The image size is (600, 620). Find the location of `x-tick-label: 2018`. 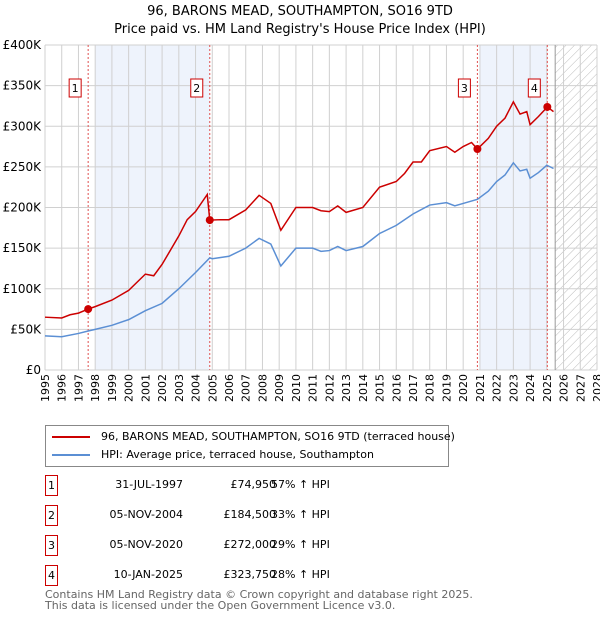

x-tick-label: 2018 is located at coordinates (430, 388).